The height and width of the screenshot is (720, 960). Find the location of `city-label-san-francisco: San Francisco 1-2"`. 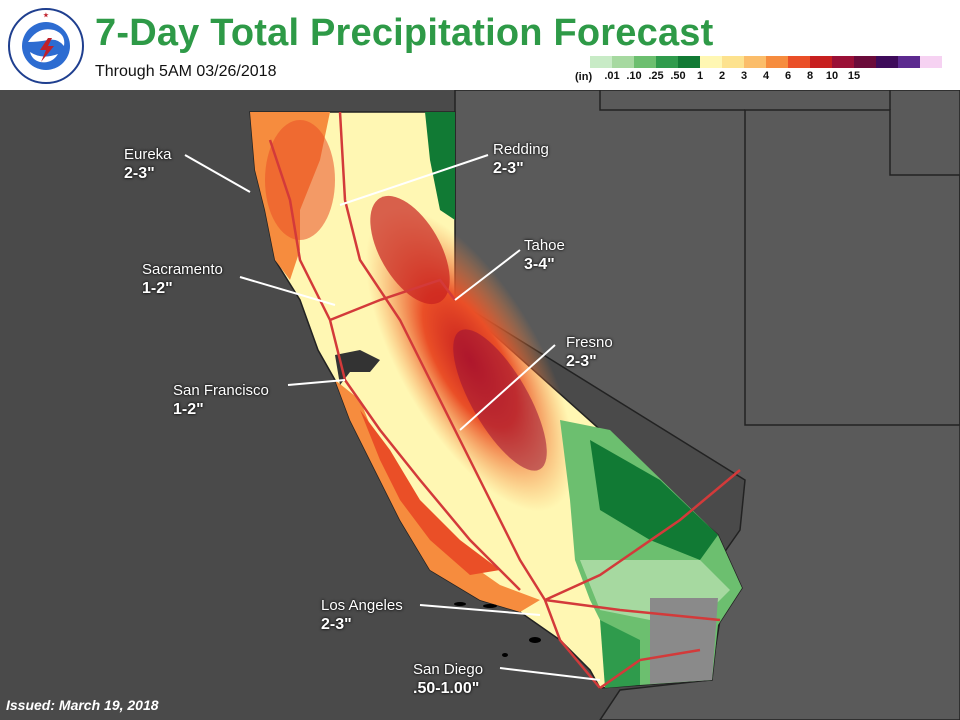

city-label-san-francisco: San Francisco 1-2" is located at coordinates (221, 400).